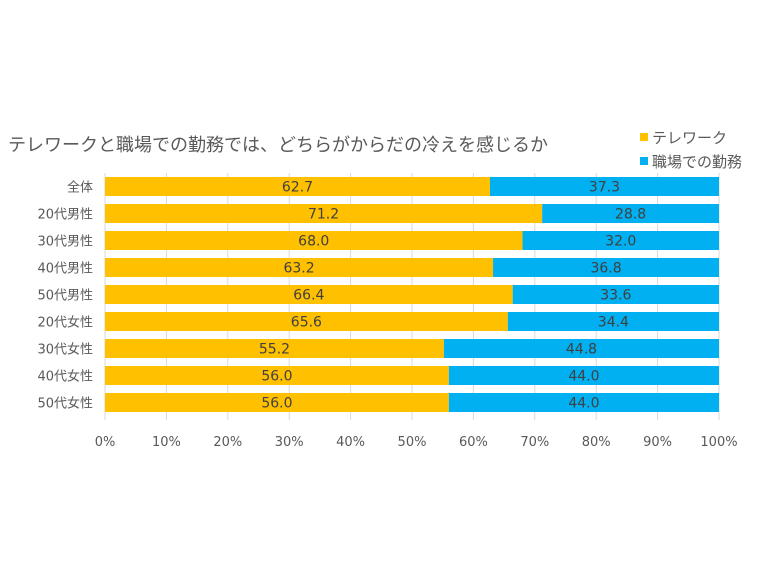 The image size is (767, 576). What do you see at coordinates (697, 161) in the screenshot?
I see `legend-label-office: 職場での勤務` at bounding box center [697, 161].